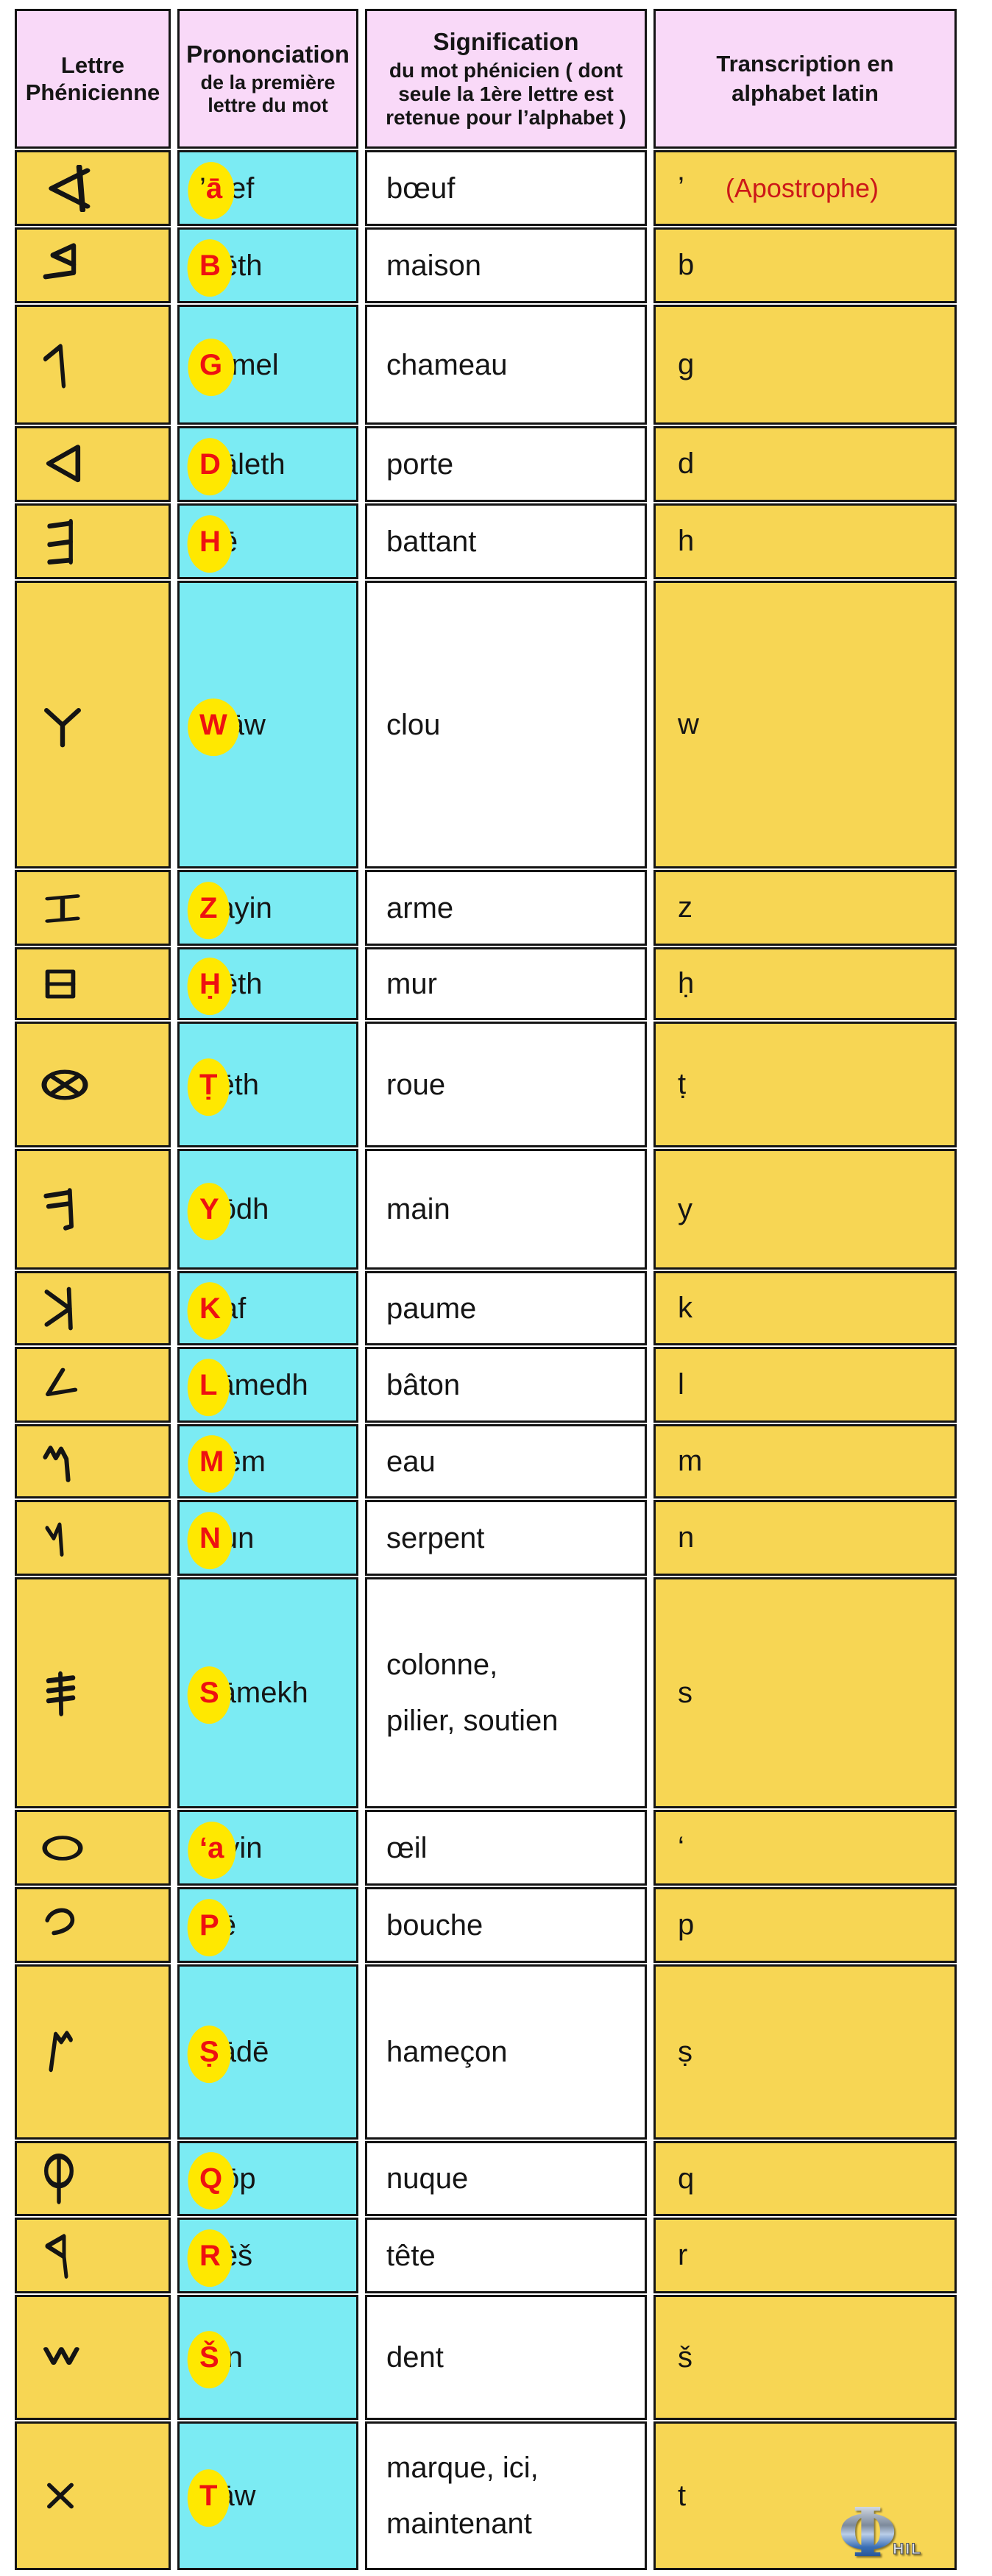 This screenshot has height=2576, width=992. Describe the element at coordinates (56, 2256) in the screenshot. I see `phoenician-resh-glyph` at that location.